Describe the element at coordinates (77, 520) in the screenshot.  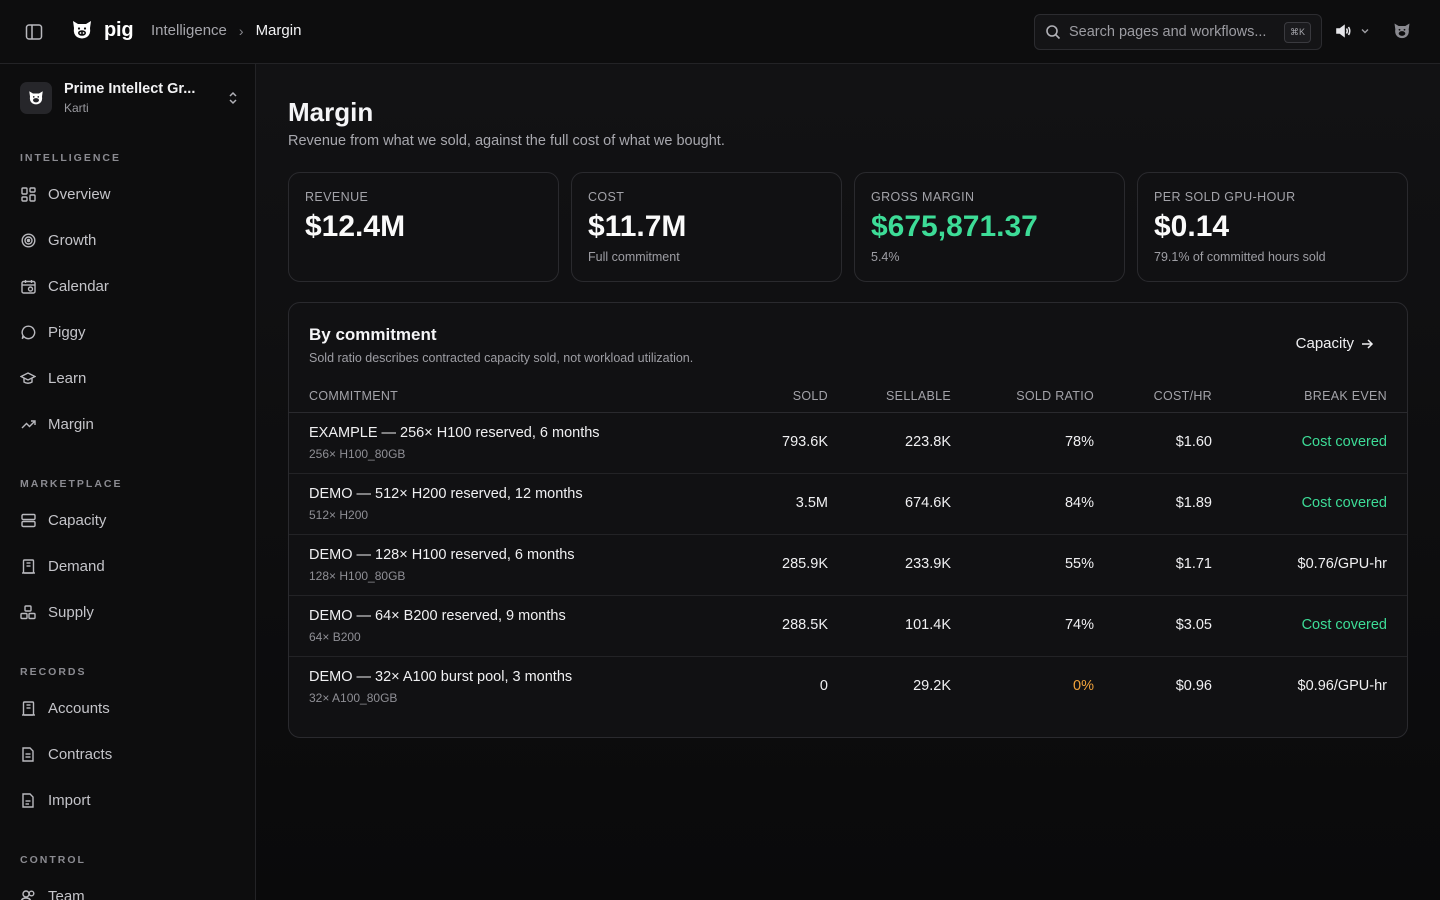
I see `sidebar-item-label: Capacity` at that location.